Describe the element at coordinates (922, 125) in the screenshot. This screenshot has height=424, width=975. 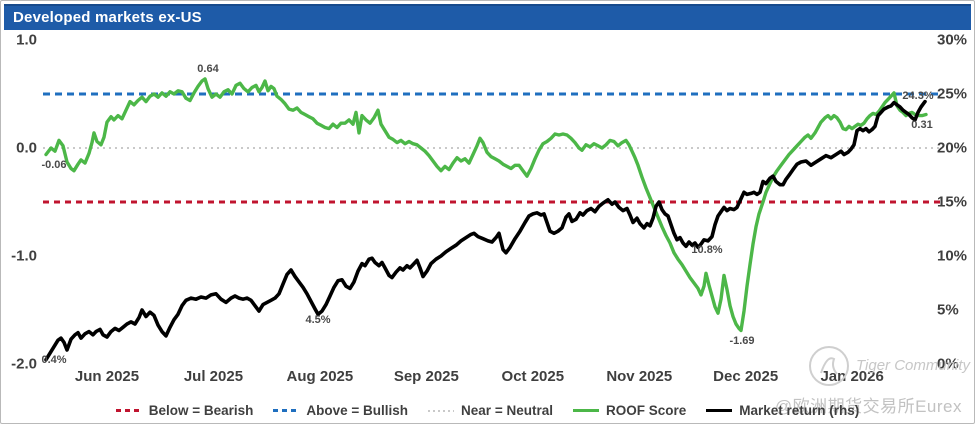
I see `data-label: 0.31` at that location.